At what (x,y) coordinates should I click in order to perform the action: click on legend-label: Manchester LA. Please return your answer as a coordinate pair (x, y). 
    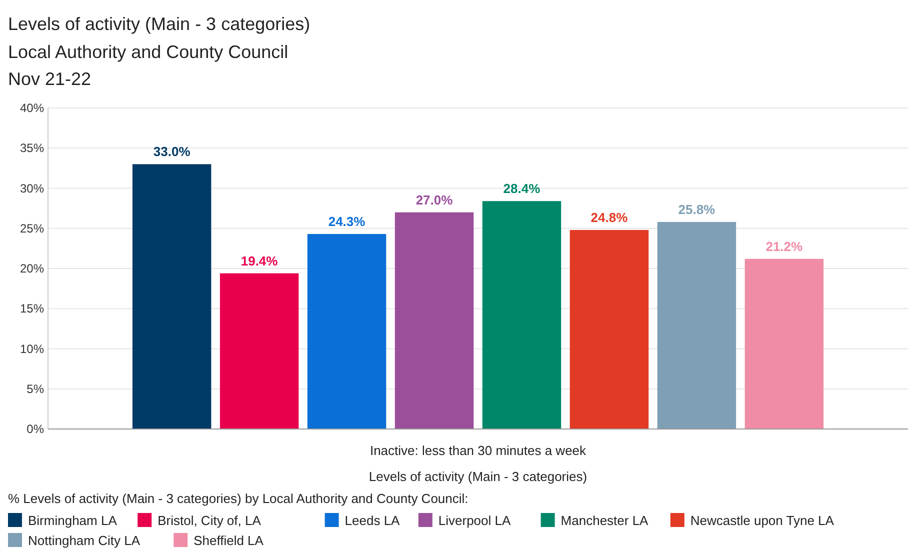
    Looking at the image, I should click on (604, 520).